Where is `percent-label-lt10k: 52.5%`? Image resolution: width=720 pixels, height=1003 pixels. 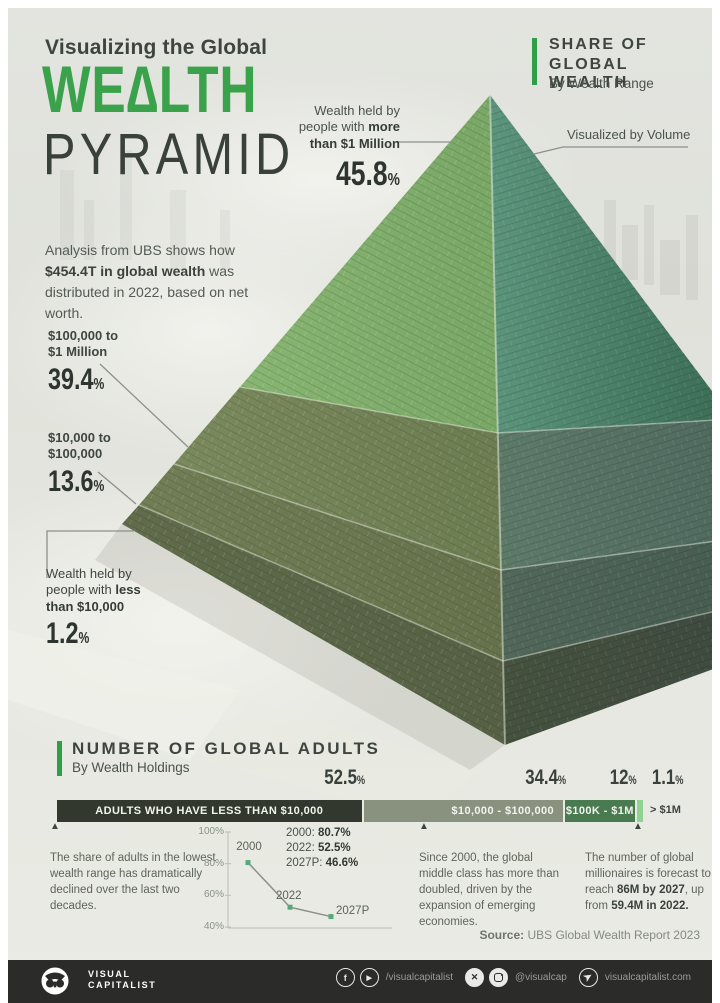 percent-label-lt10k: 52.5% is located at coordinates (344, 777).